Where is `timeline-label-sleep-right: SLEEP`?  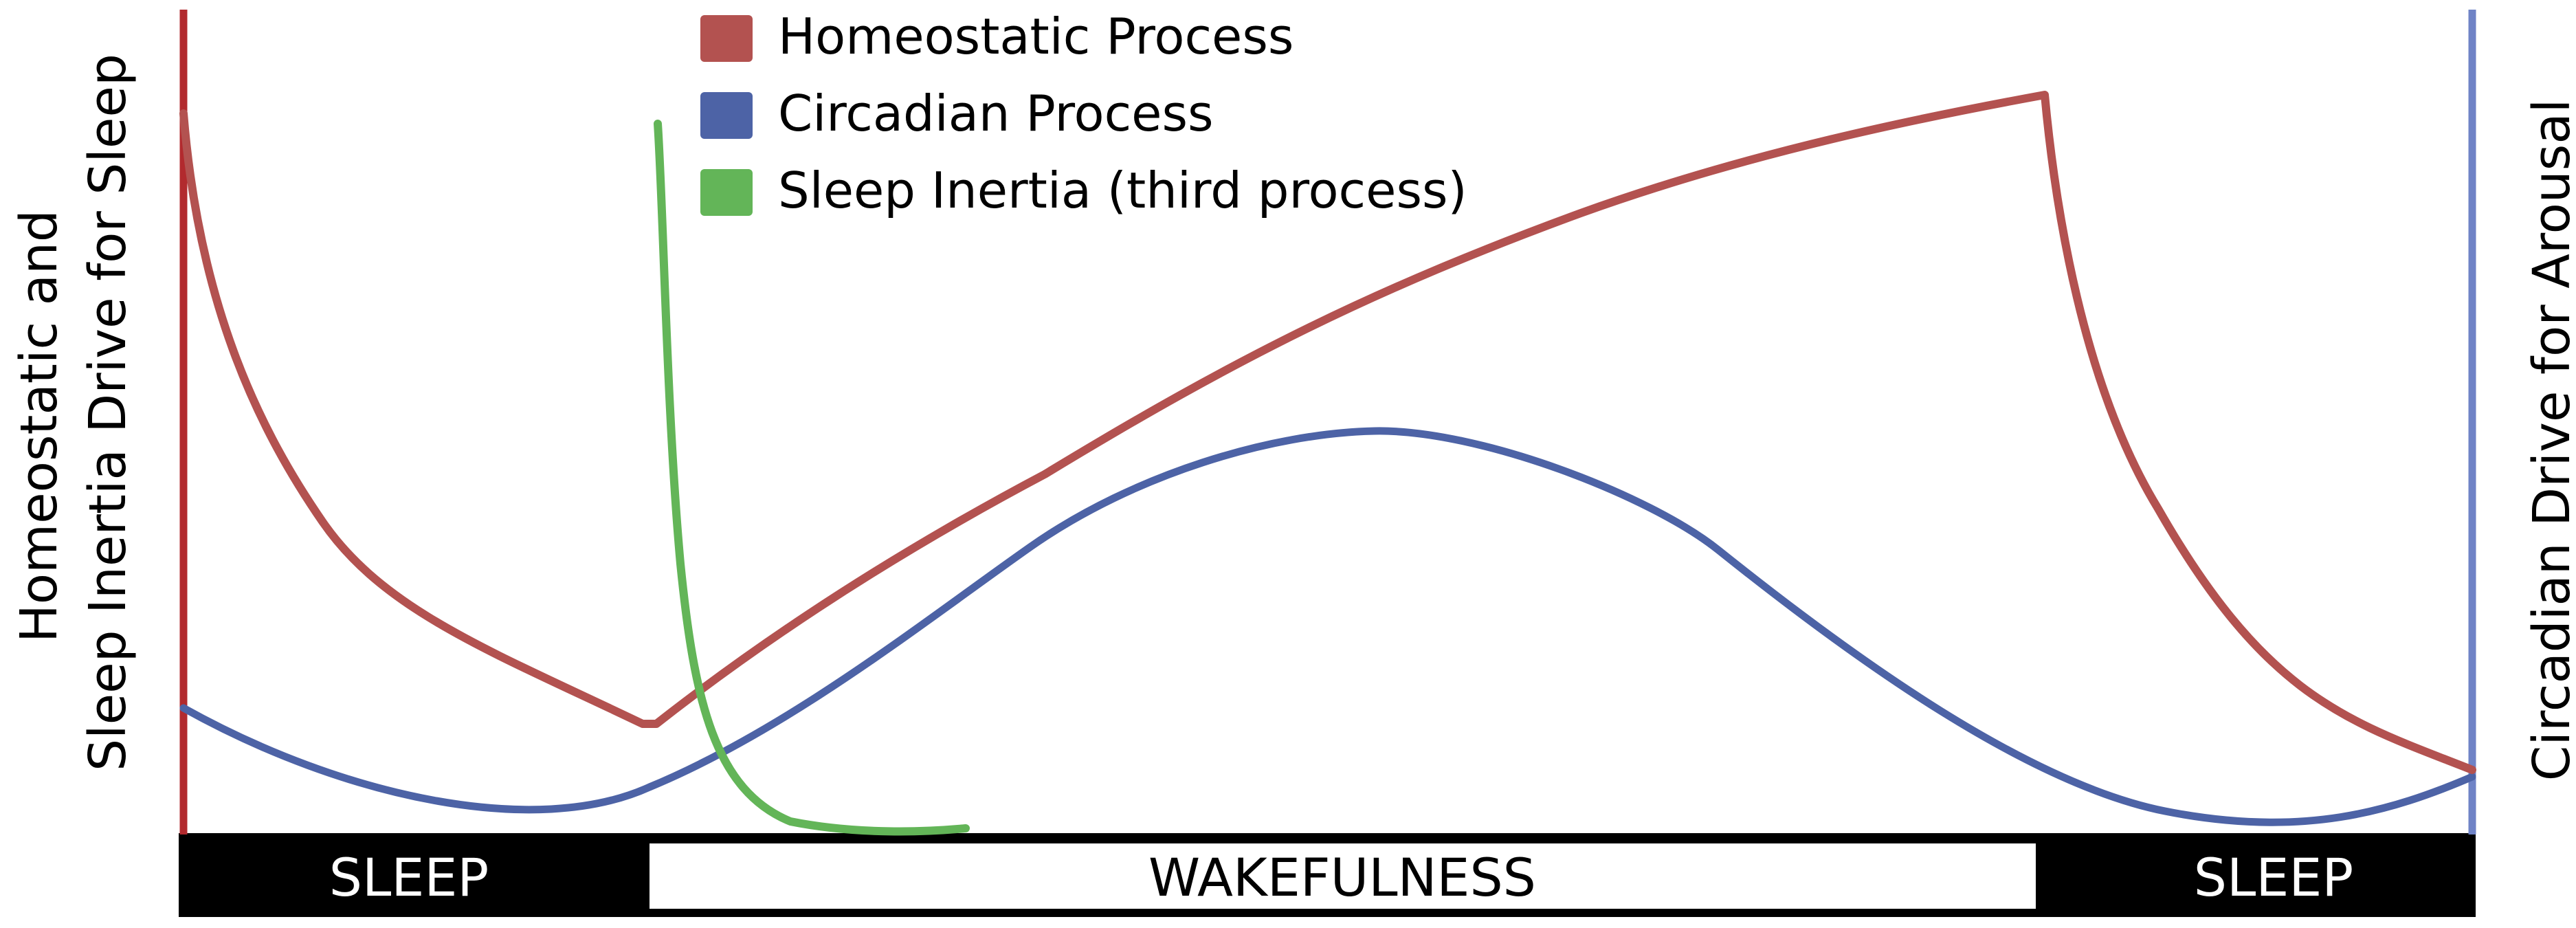
timeline-label-sleep-right: SLEEP is located at coordinates (2273, 877).